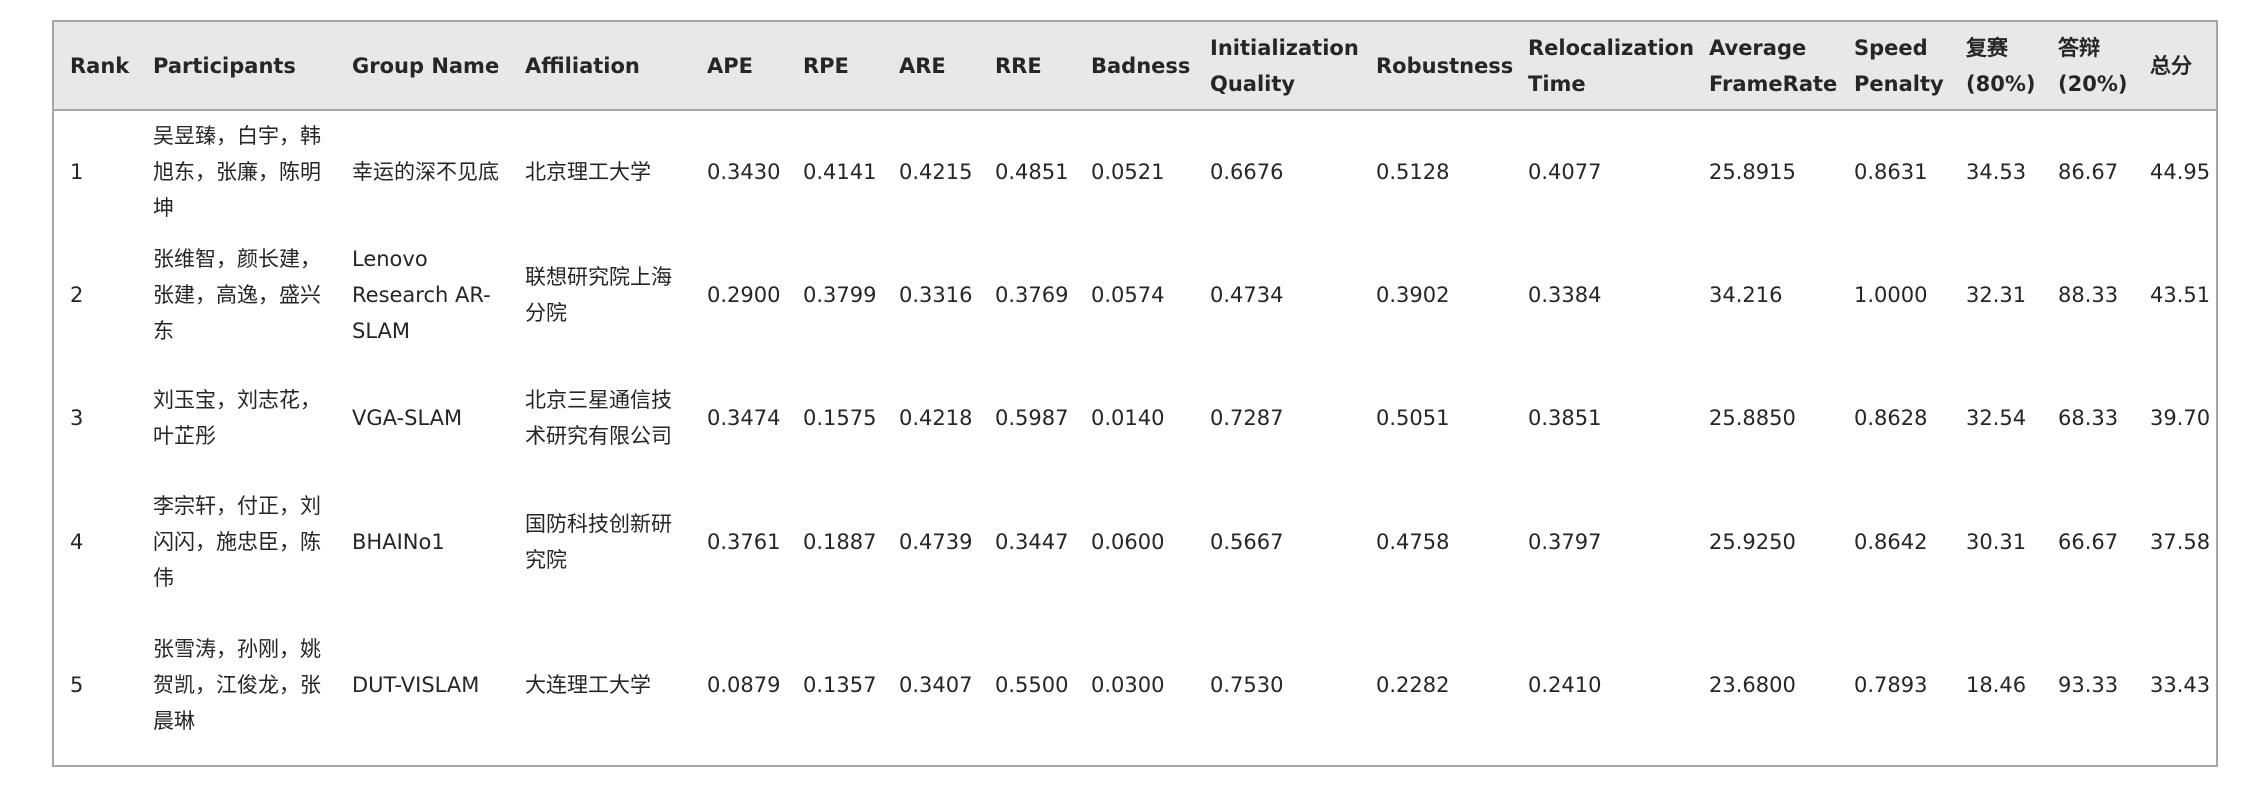  What do you see at coordinates (2175, 66) in the screenshot?
I see `header-total: 总分` at bounding box center [2175, 66].